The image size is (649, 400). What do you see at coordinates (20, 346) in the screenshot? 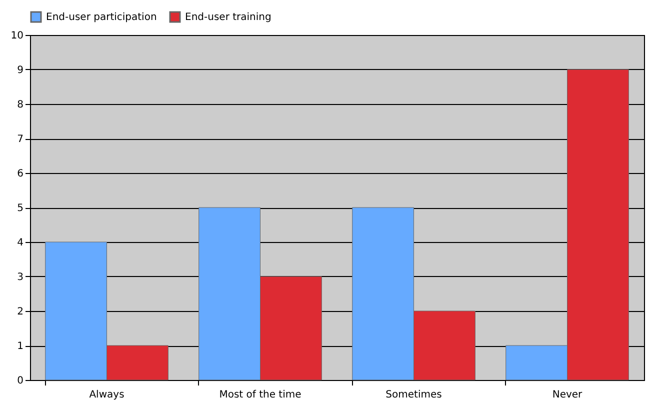
I see `y-tick-label: 1` at bounding box center [20, 346].